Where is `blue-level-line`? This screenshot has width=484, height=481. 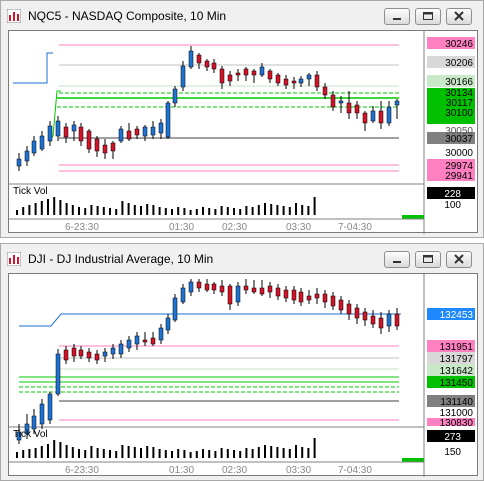 blue-level-line is located at coordinates (210, 320).